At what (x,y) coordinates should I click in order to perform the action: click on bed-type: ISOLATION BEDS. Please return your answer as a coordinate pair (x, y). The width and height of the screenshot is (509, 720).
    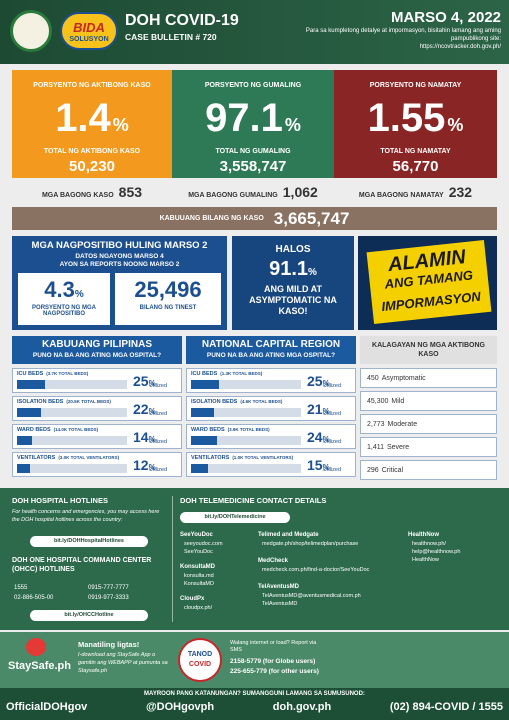
    Looking at the image, I should click on (40, 402).